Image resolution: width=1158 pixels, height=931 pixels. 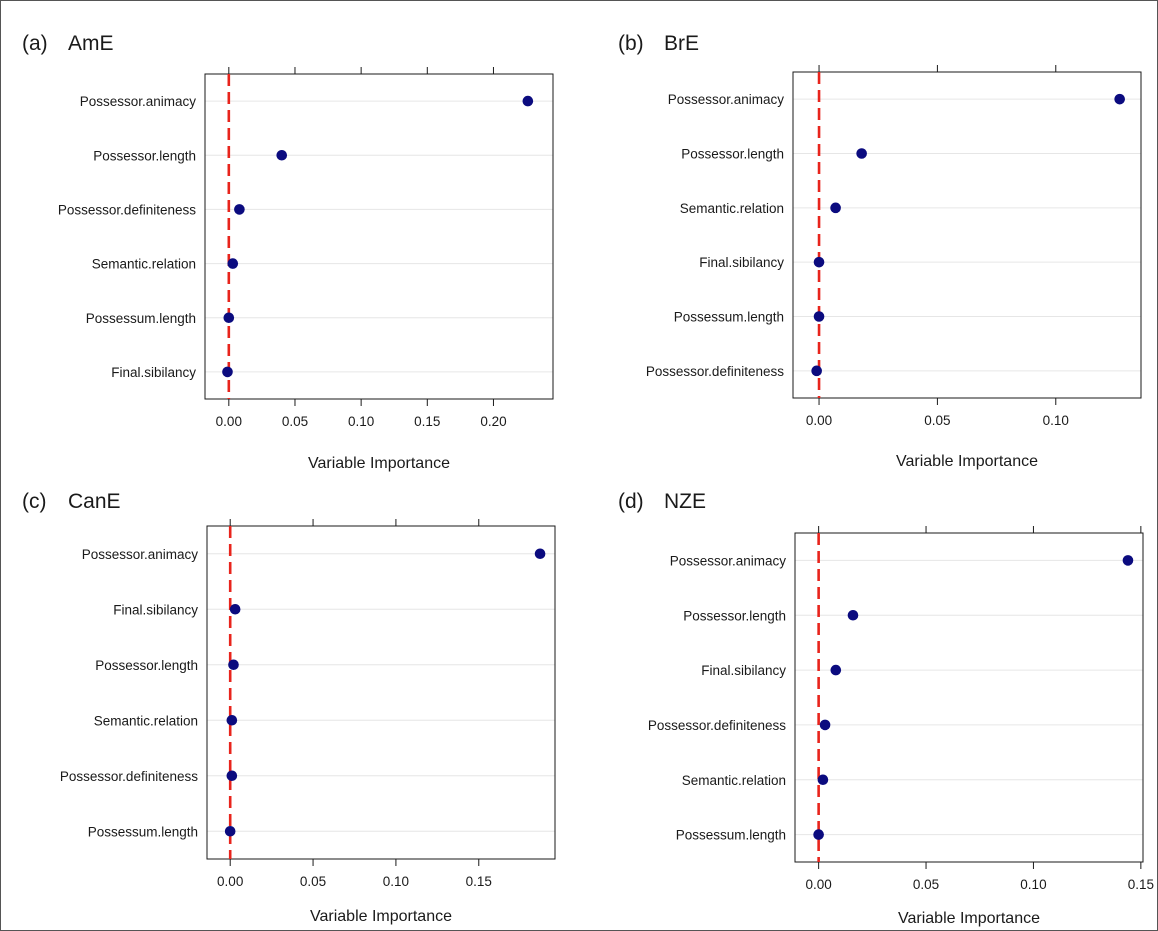 What do you see at coordinates (681, 43) in the screenshot?
I see `panel-title: BrE` at bounding box center [681, 43].